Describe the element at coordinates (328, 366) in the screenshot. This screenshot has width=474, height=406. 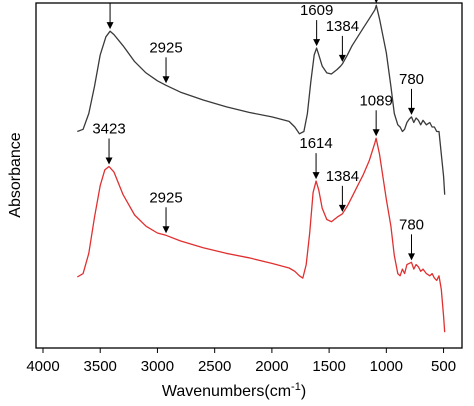
I see `x-tick-label-1500: 1500` at that location.